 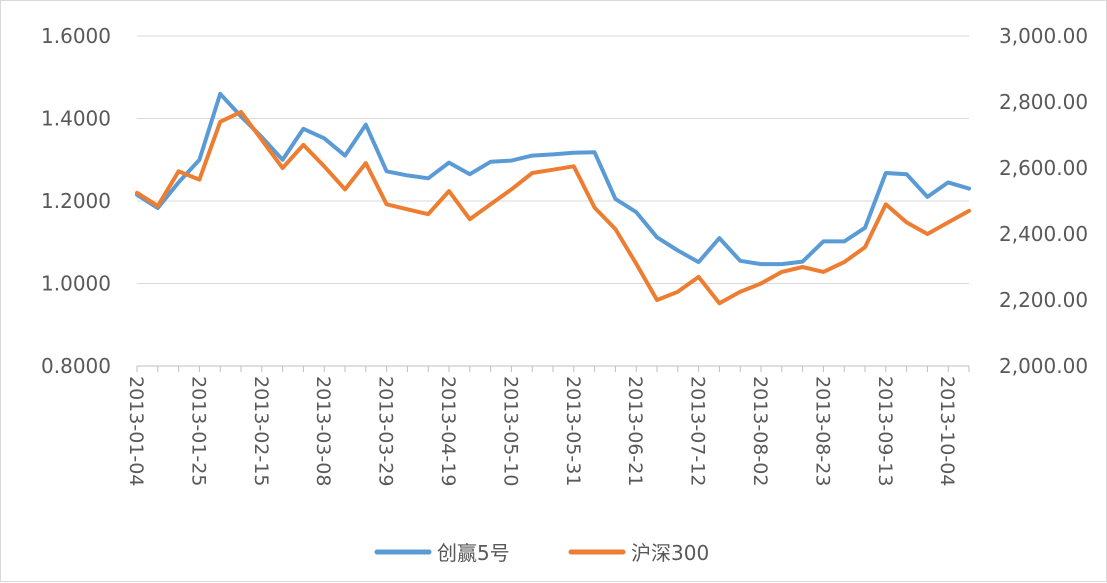 What do you see at coordinates (510, 431) in the screenshot?
I see `x-tick-label: 2013-05-10` at bounding box center [510, 431].